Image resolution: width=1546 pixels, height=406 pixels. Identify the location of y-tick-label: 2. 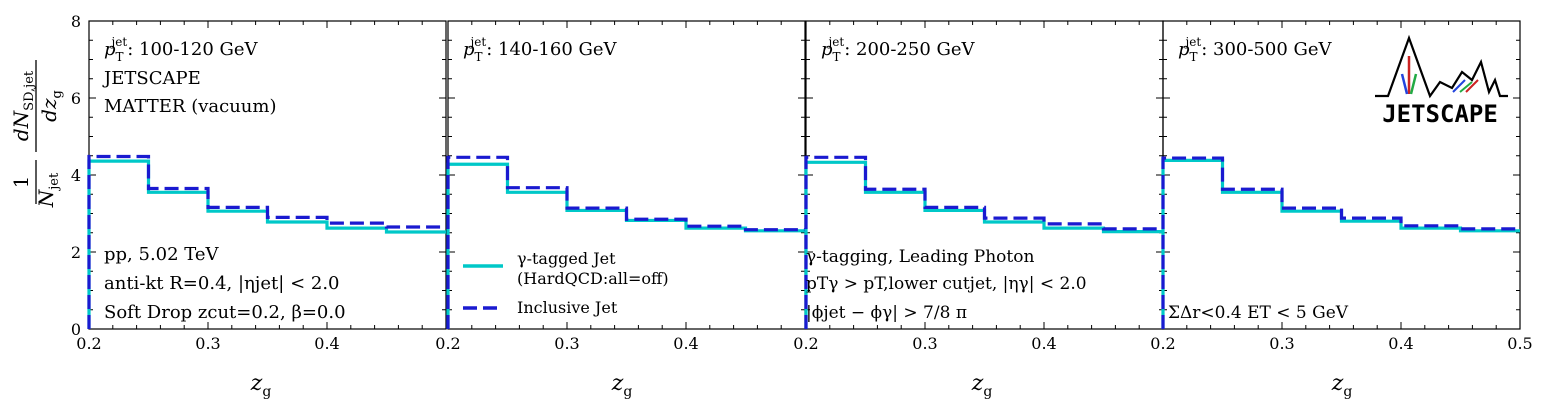
(76, 252).